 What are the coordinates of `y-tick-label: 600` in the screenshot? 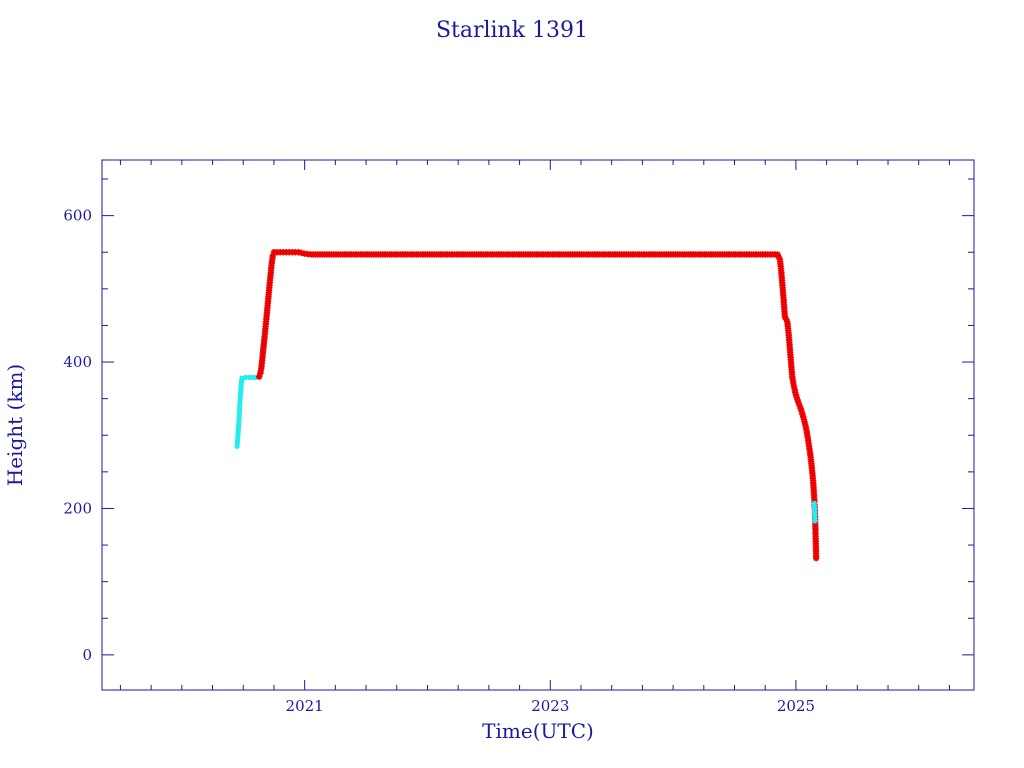 It's located at (77, 216).